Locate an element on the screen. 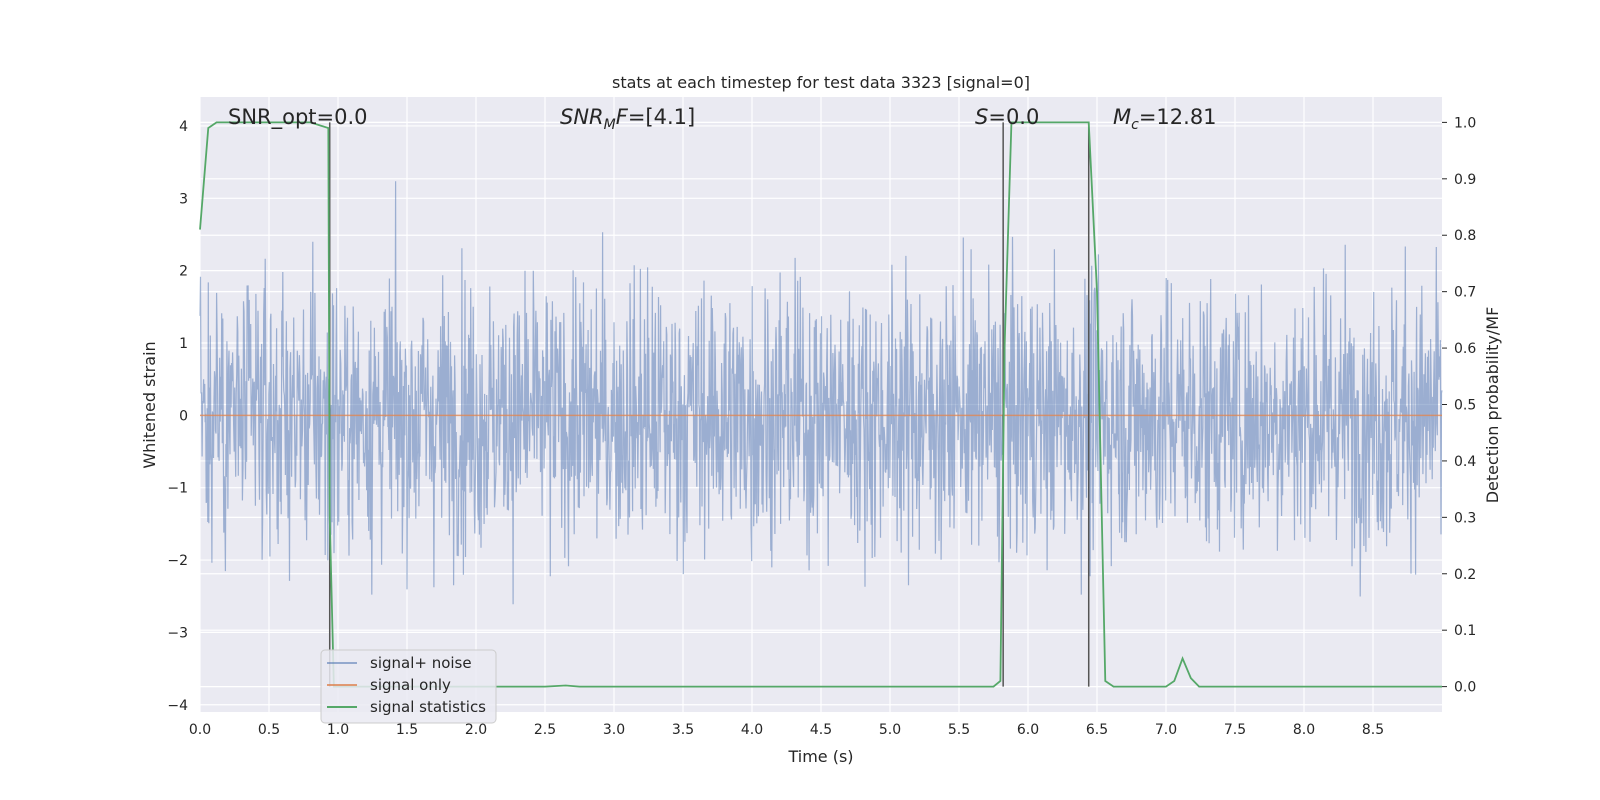  y-tick-label: −4 is located at coordinates (177, 706).